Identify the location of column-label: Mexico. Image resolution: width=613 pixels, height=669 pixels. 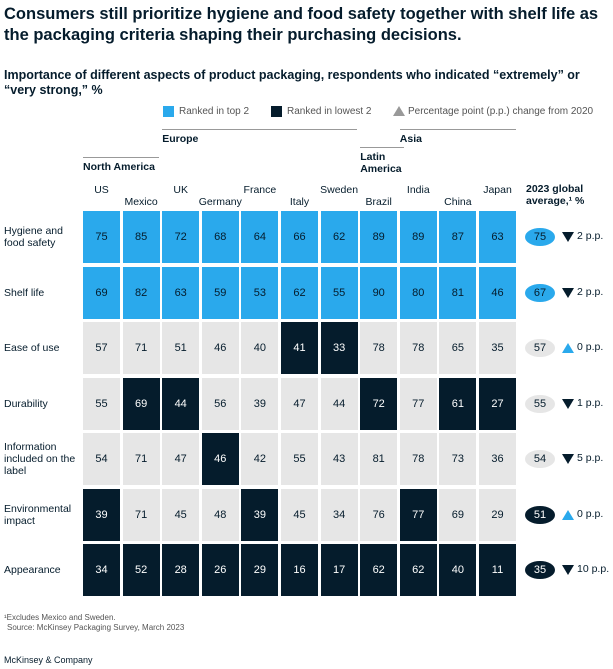
(141, 202).